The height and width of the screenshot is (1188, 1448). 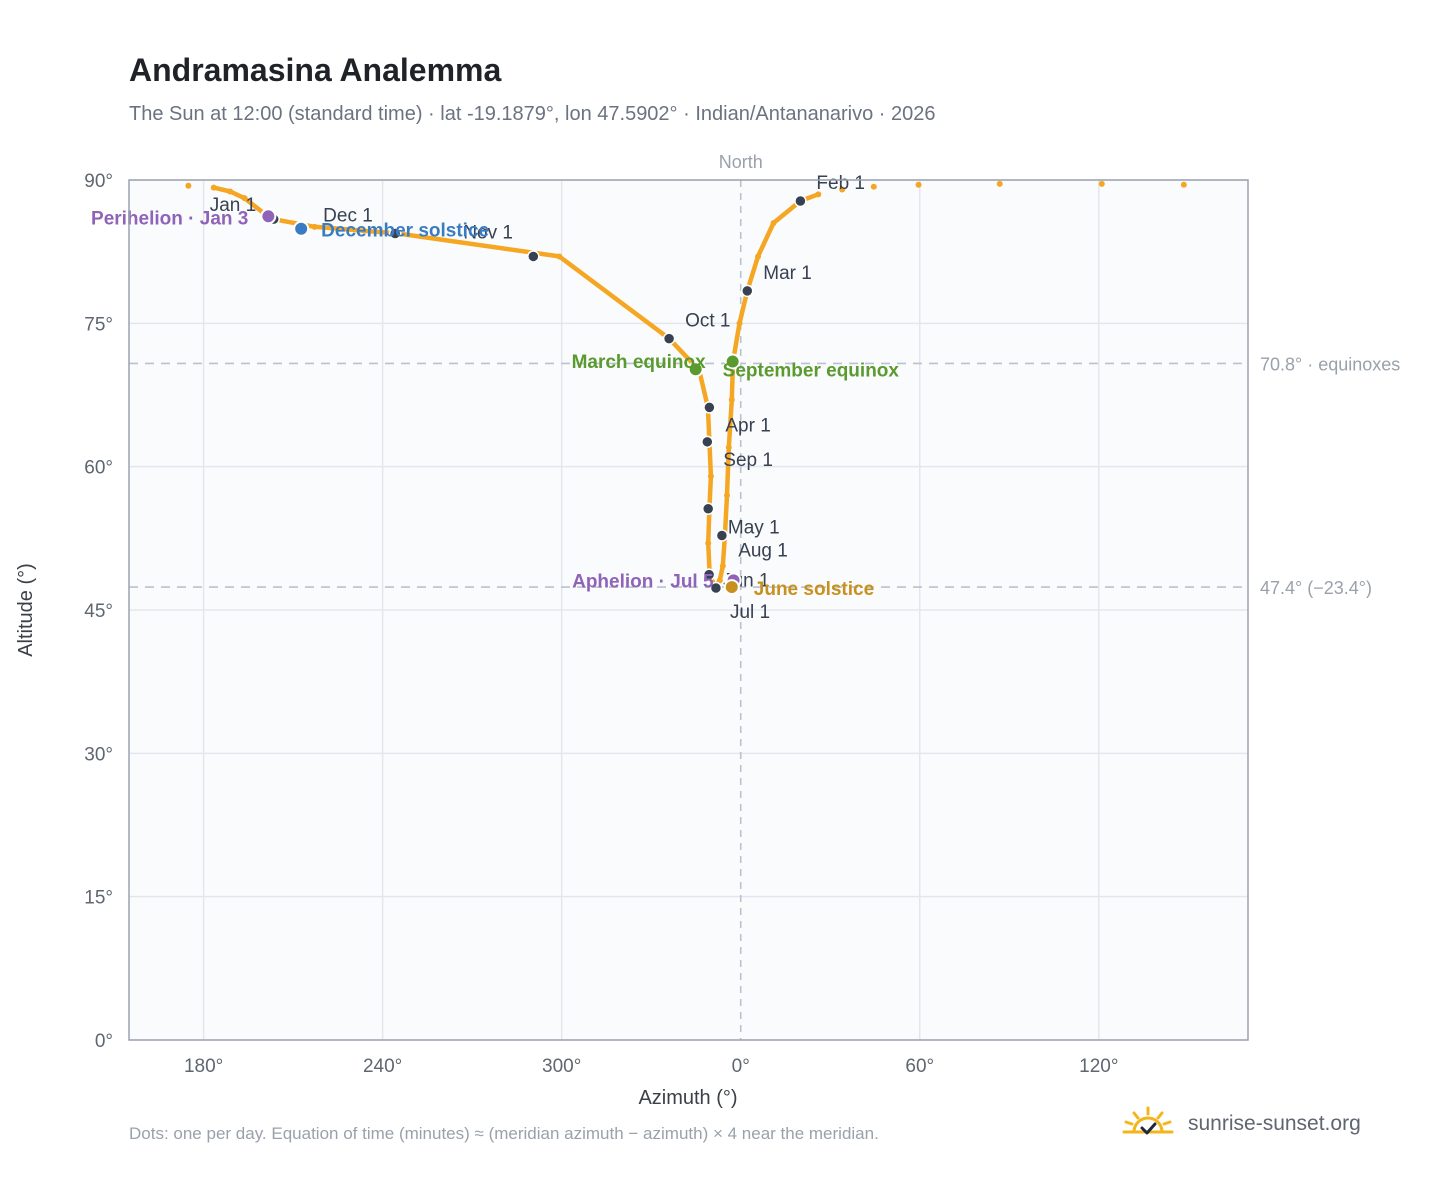 What do you see at coordinates (1330, 364) in the screenshot?
I see `reference-line-label: 70.8° · equinoxes` at bounding box center [1330, 364].